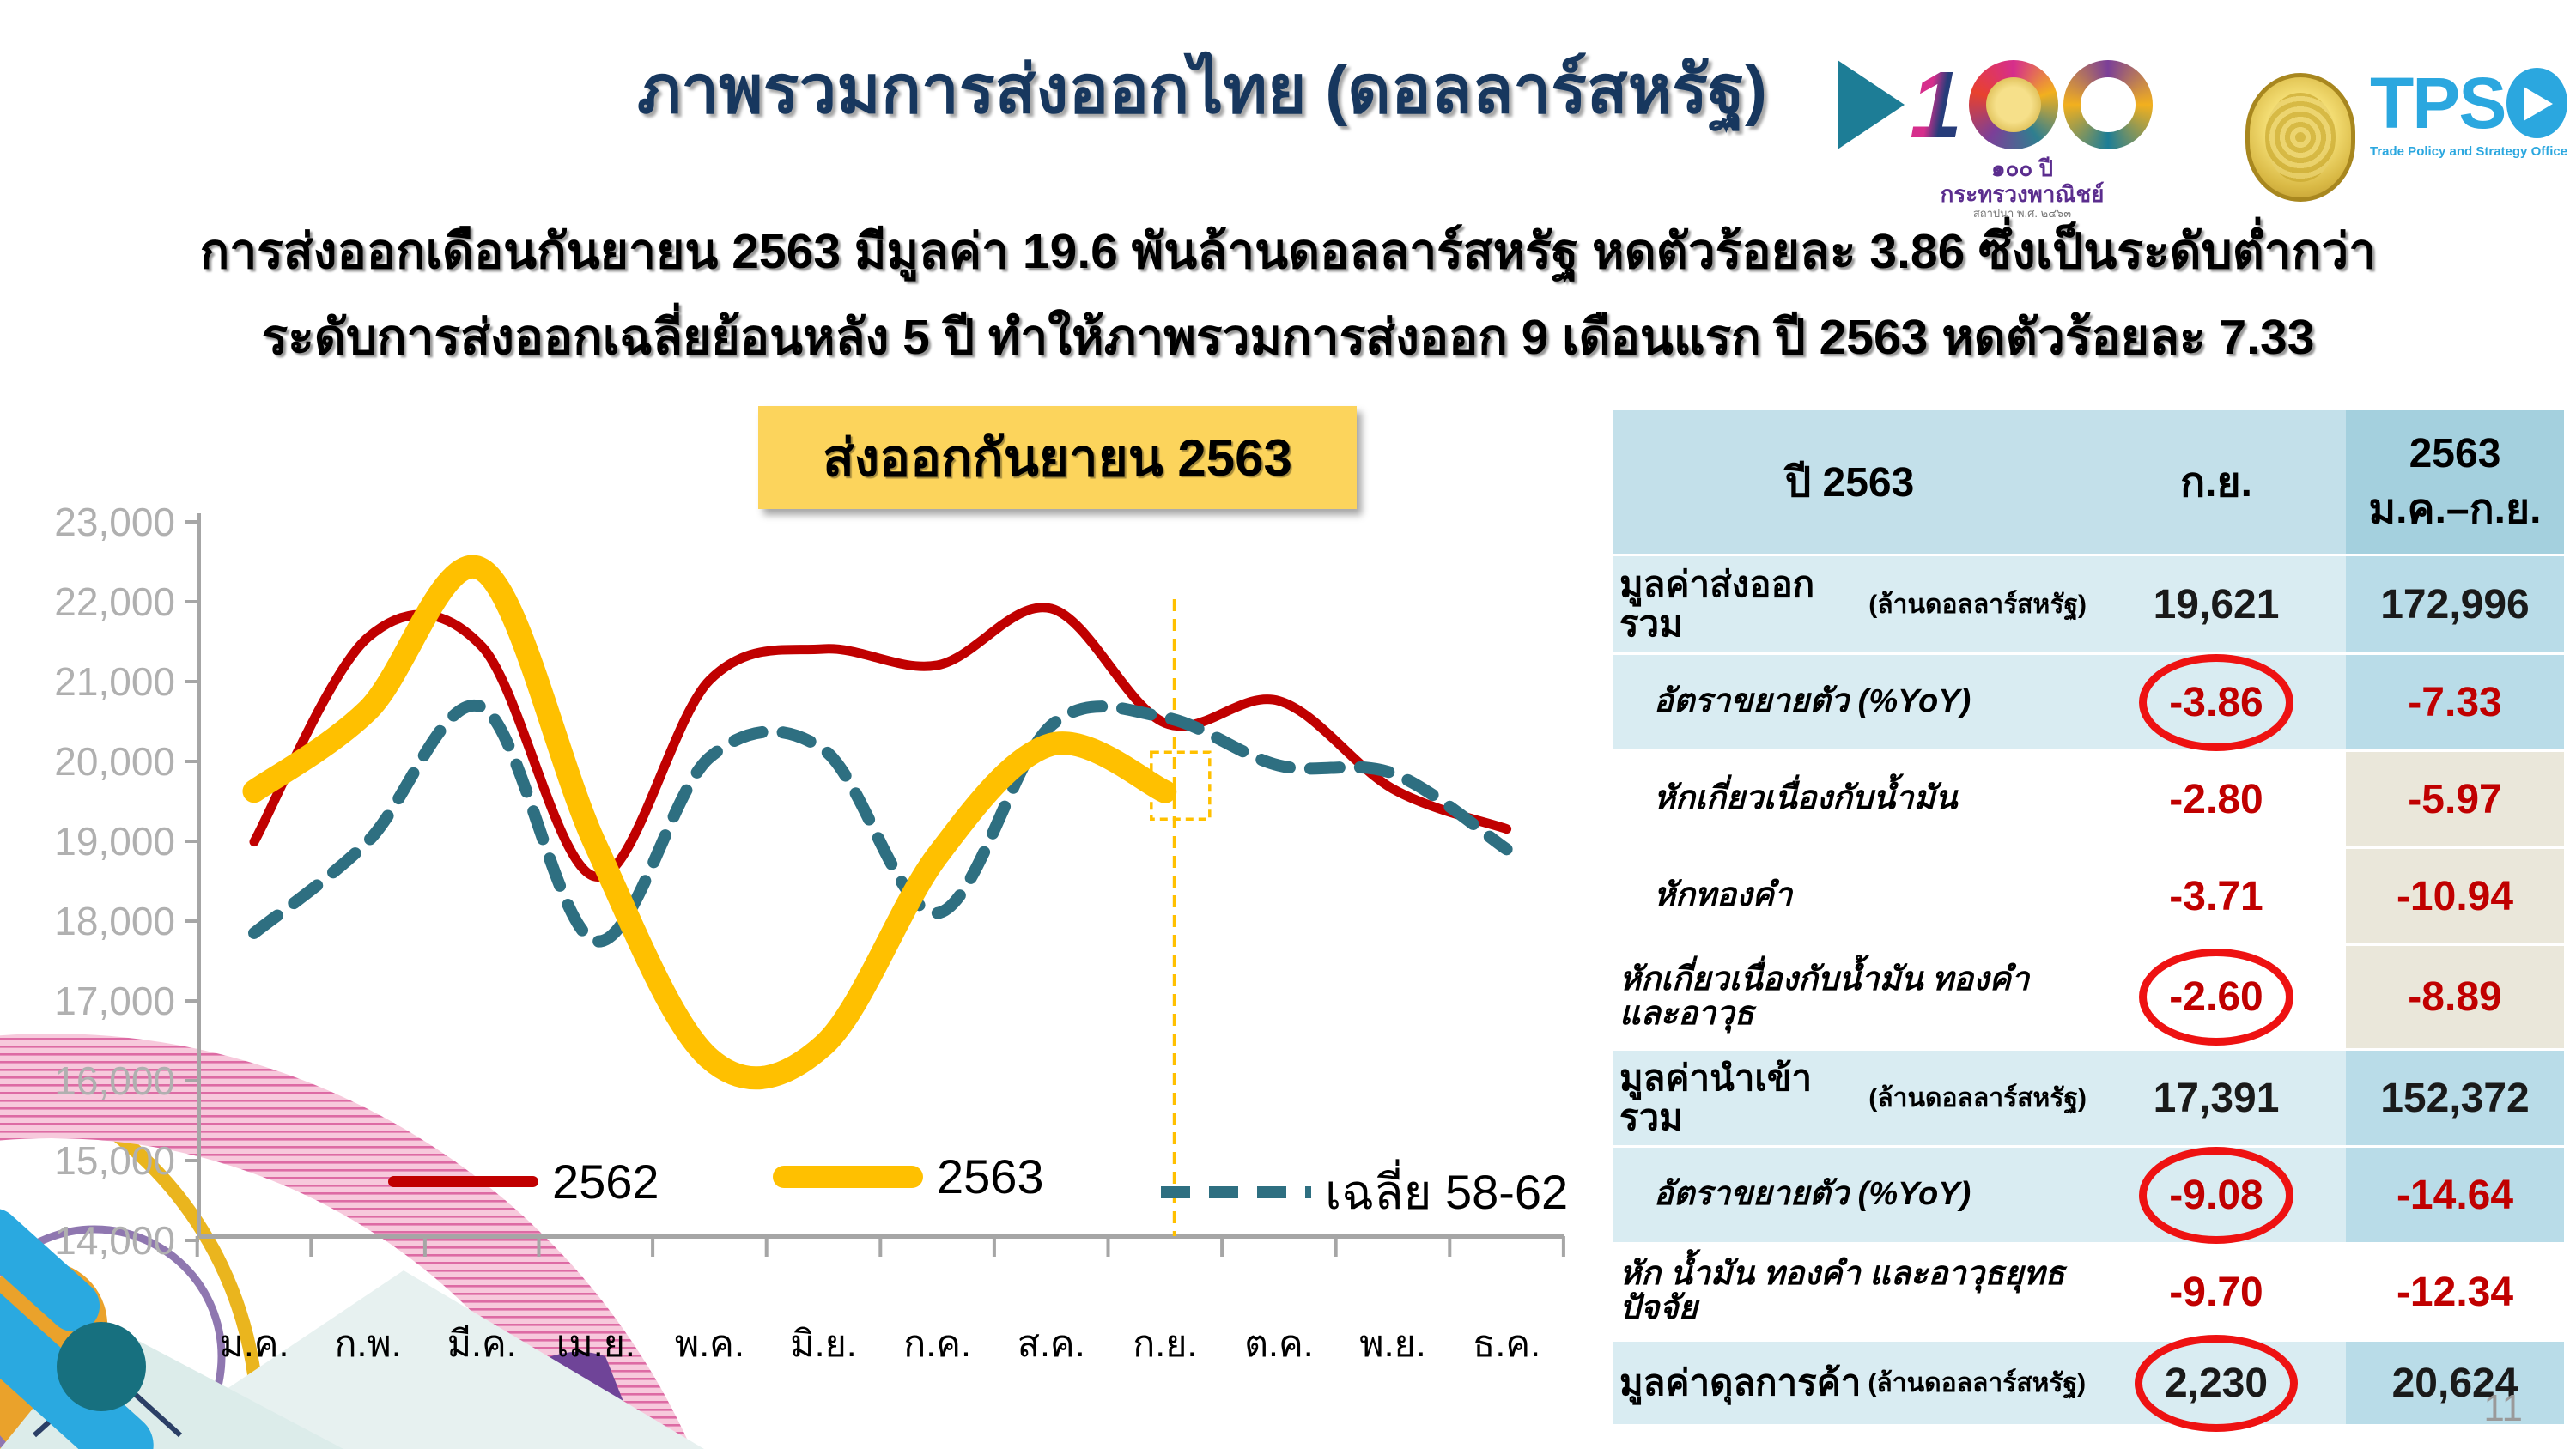 This screenshot has height=1449, width=2576. I want to click on legend-line-red, so click(463, 1181).